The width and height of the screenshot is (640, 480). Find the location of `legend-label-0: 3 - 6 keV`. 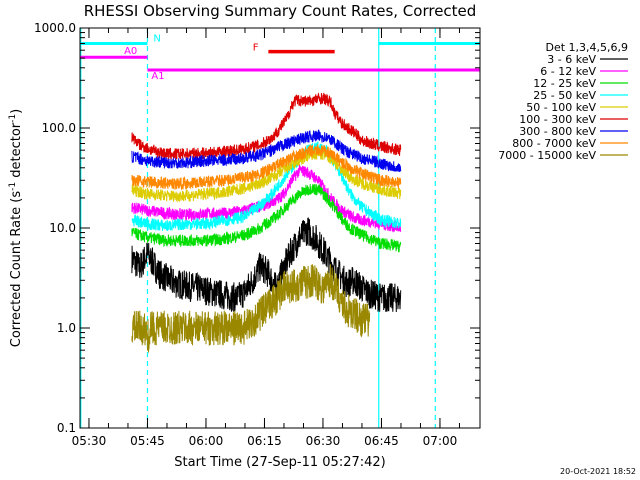

legend-label-0: 3 - 6 keV is located at coordinates (571, 59).